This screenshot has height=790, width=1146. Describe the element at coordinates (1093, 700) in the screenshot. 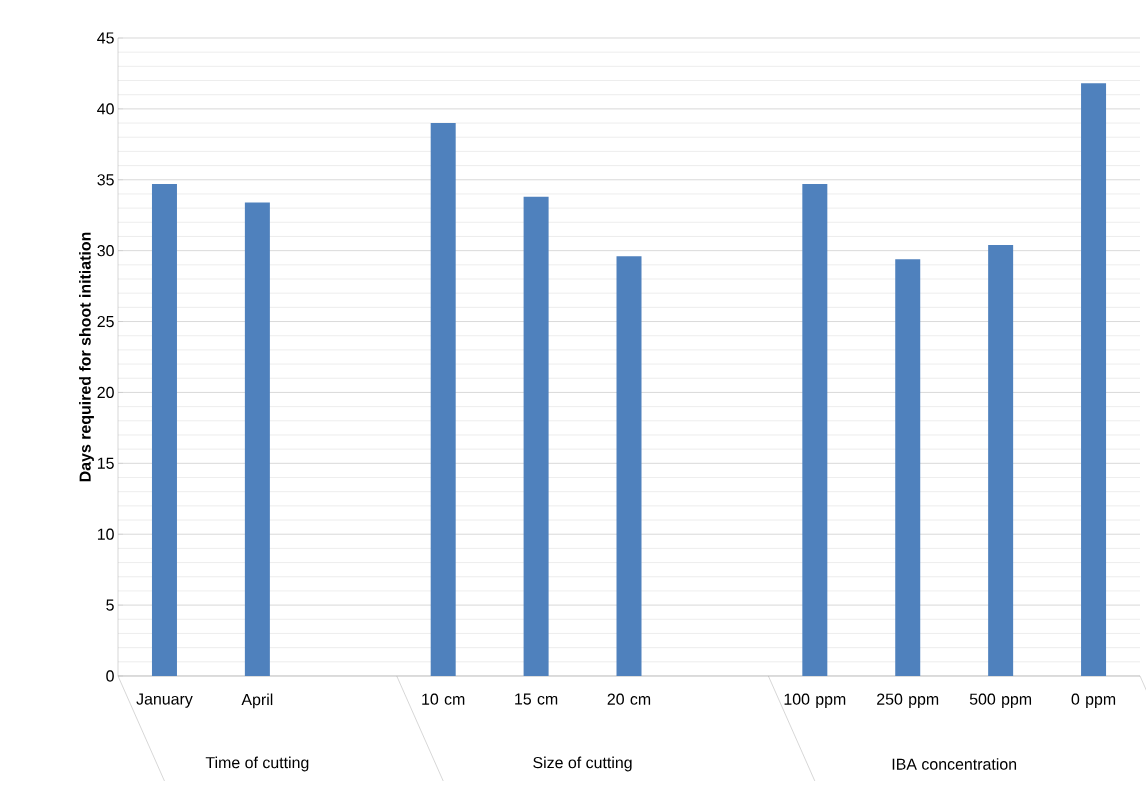

I see `x-tick-label: 0 ppm` at that location.